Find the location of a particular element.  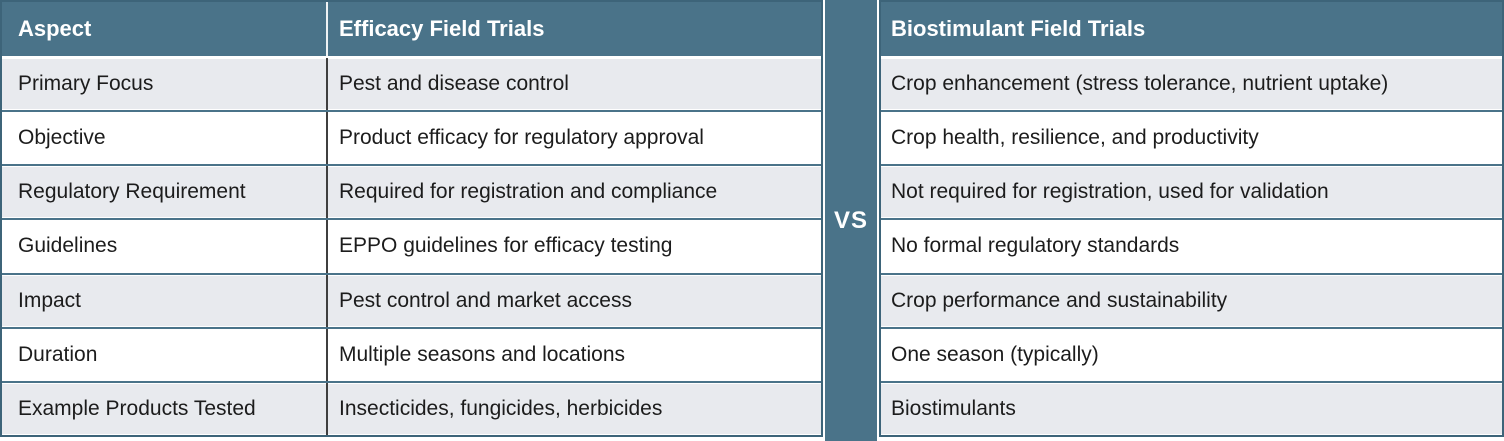

efficacy-table-header-row: Aspect Efficacy Field Trials is located at coordinates (411, 29).